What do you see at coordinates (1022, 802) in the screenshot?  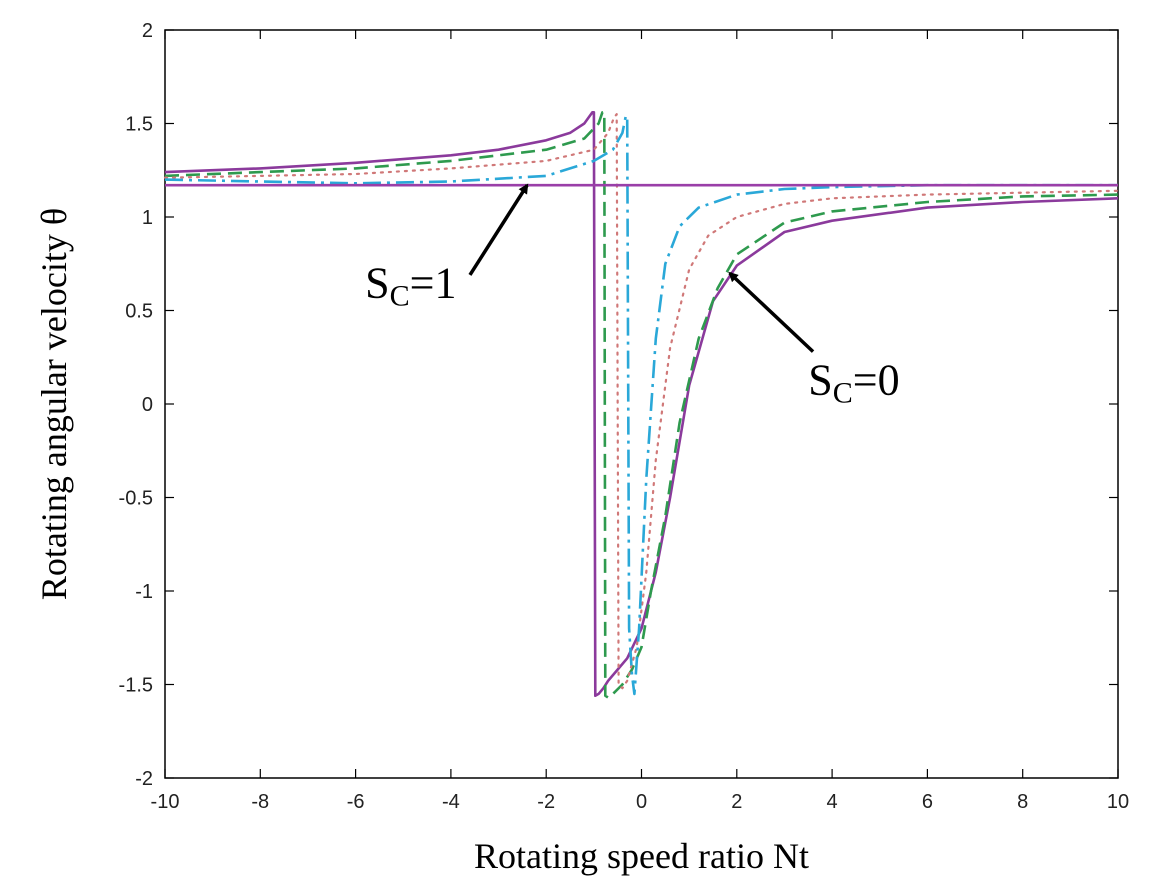 I see `x-tick-label: 8` at bounding box center [1022, 802].